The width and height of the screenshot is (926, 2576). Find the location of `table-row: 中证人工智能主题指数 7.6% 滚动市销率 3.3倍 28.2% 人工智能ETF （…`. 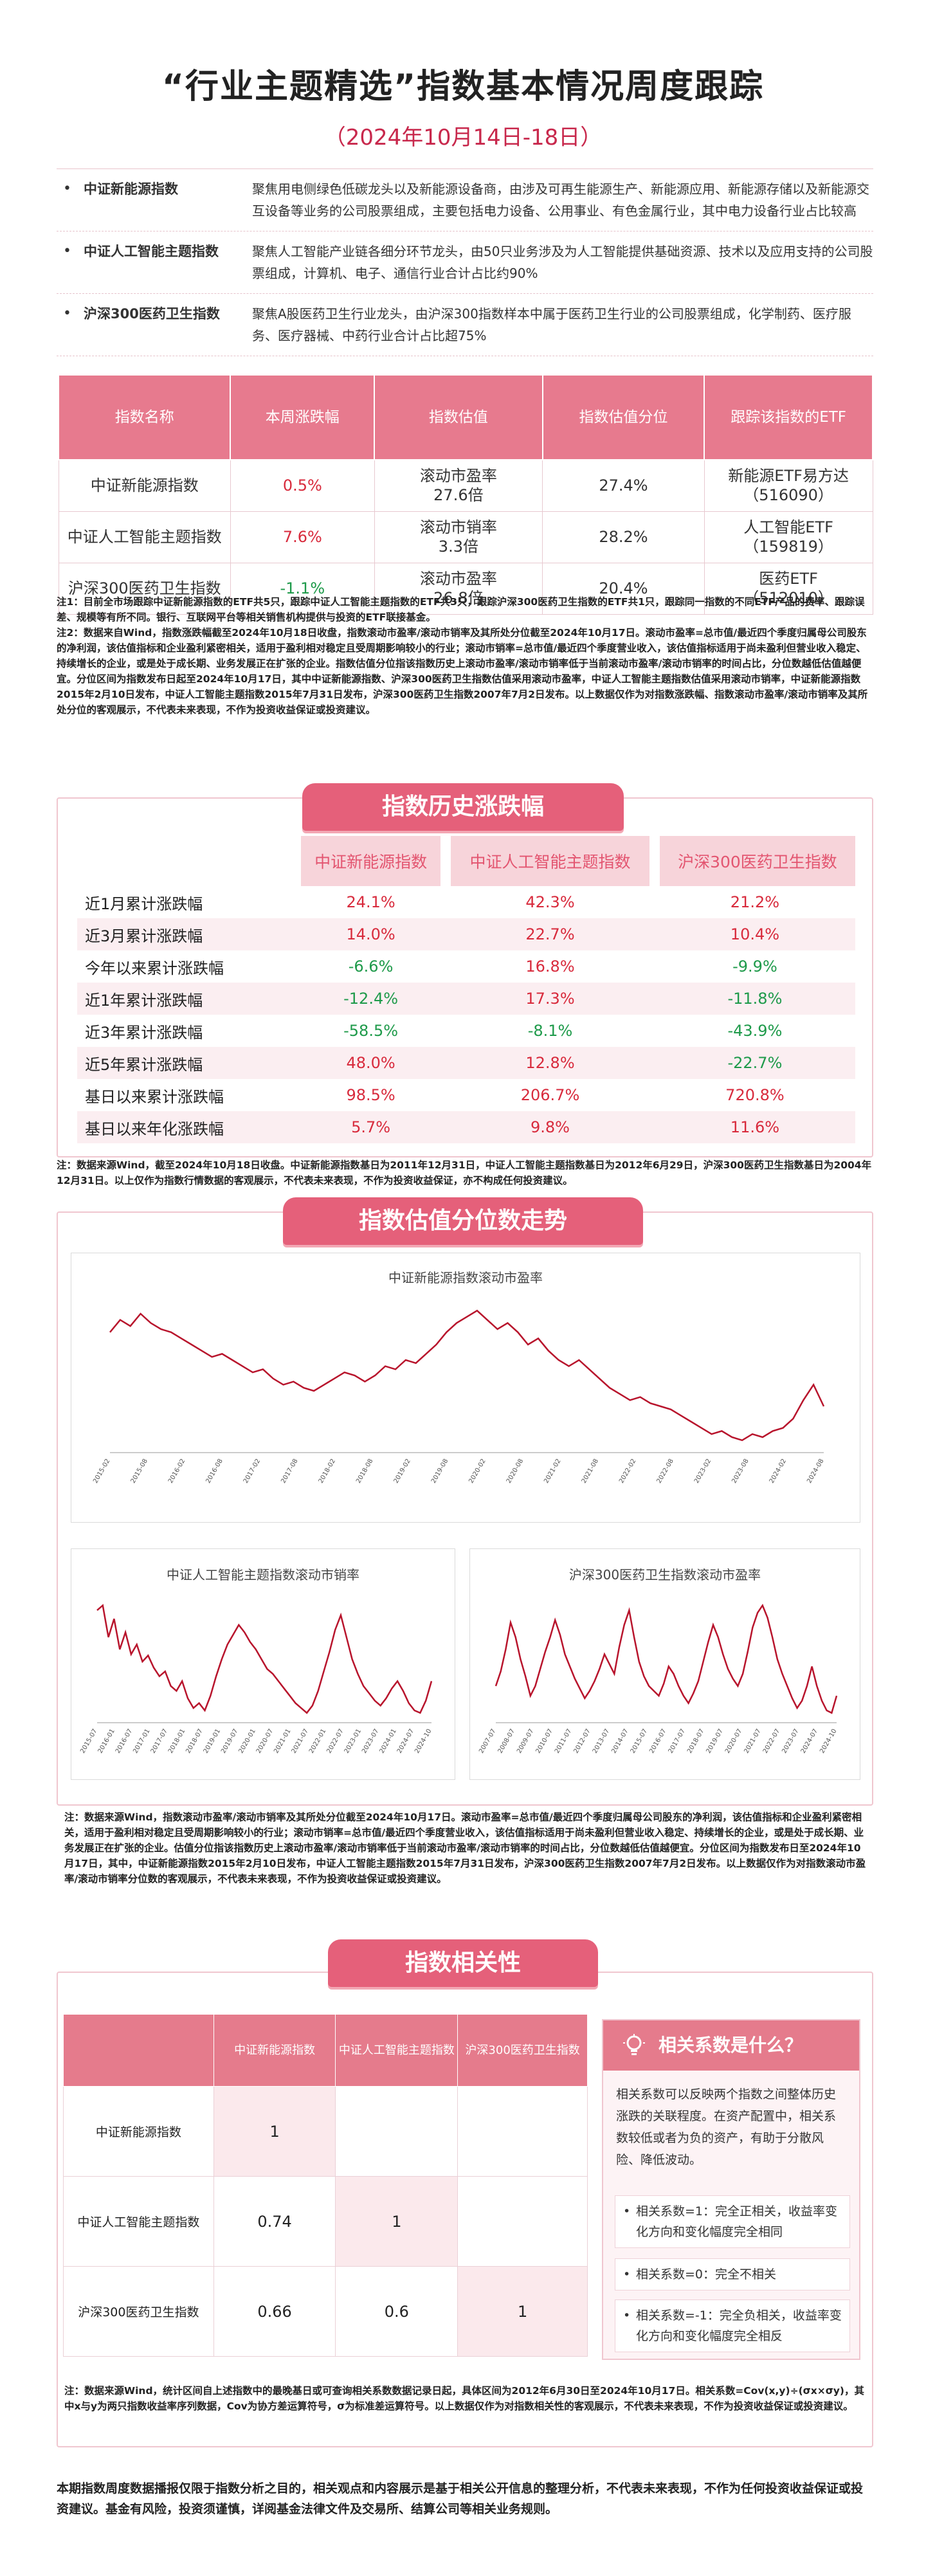

table-row: 中证人工智能主题指数 7.6% 滚动市销率 3.3倍 28.2% 人工智能ETF （… is located at coordinates (466, 537).